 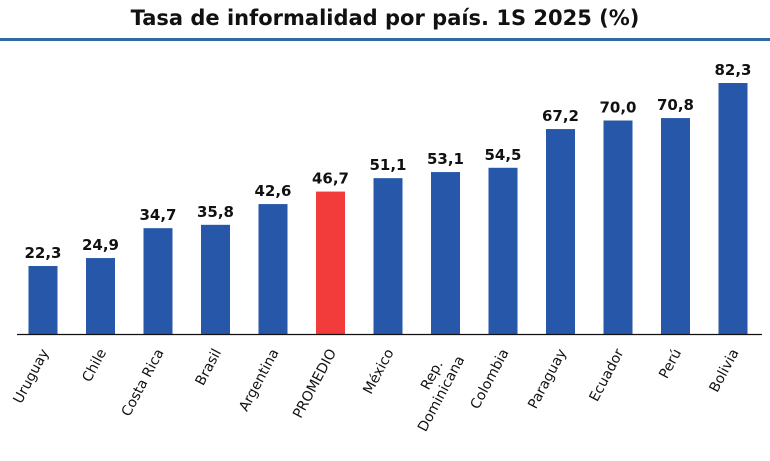 I want to click on value-label-1: 24,9, so click(x=100, y=245).